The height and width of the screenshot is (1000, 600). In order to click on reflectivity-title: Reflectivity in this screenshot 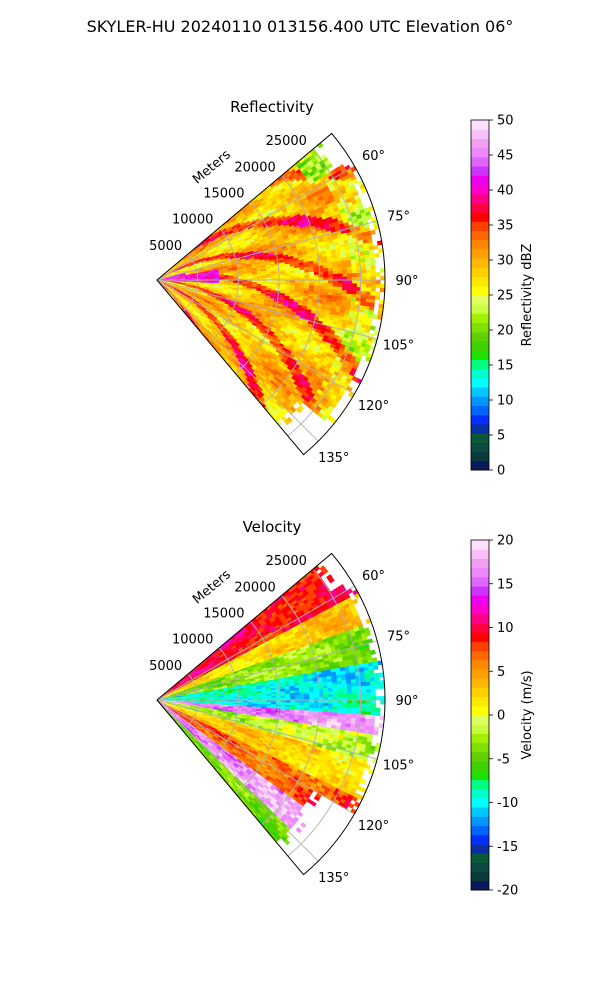, I will do `click(272, 107)`.